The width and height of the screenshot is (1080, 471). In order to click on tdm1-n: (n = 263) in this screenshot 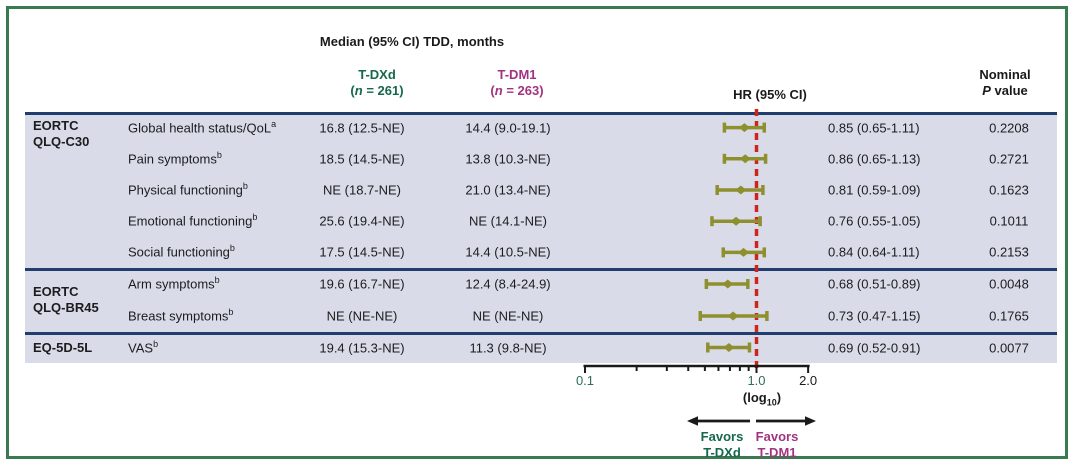, I will do `click(517, 90)`.